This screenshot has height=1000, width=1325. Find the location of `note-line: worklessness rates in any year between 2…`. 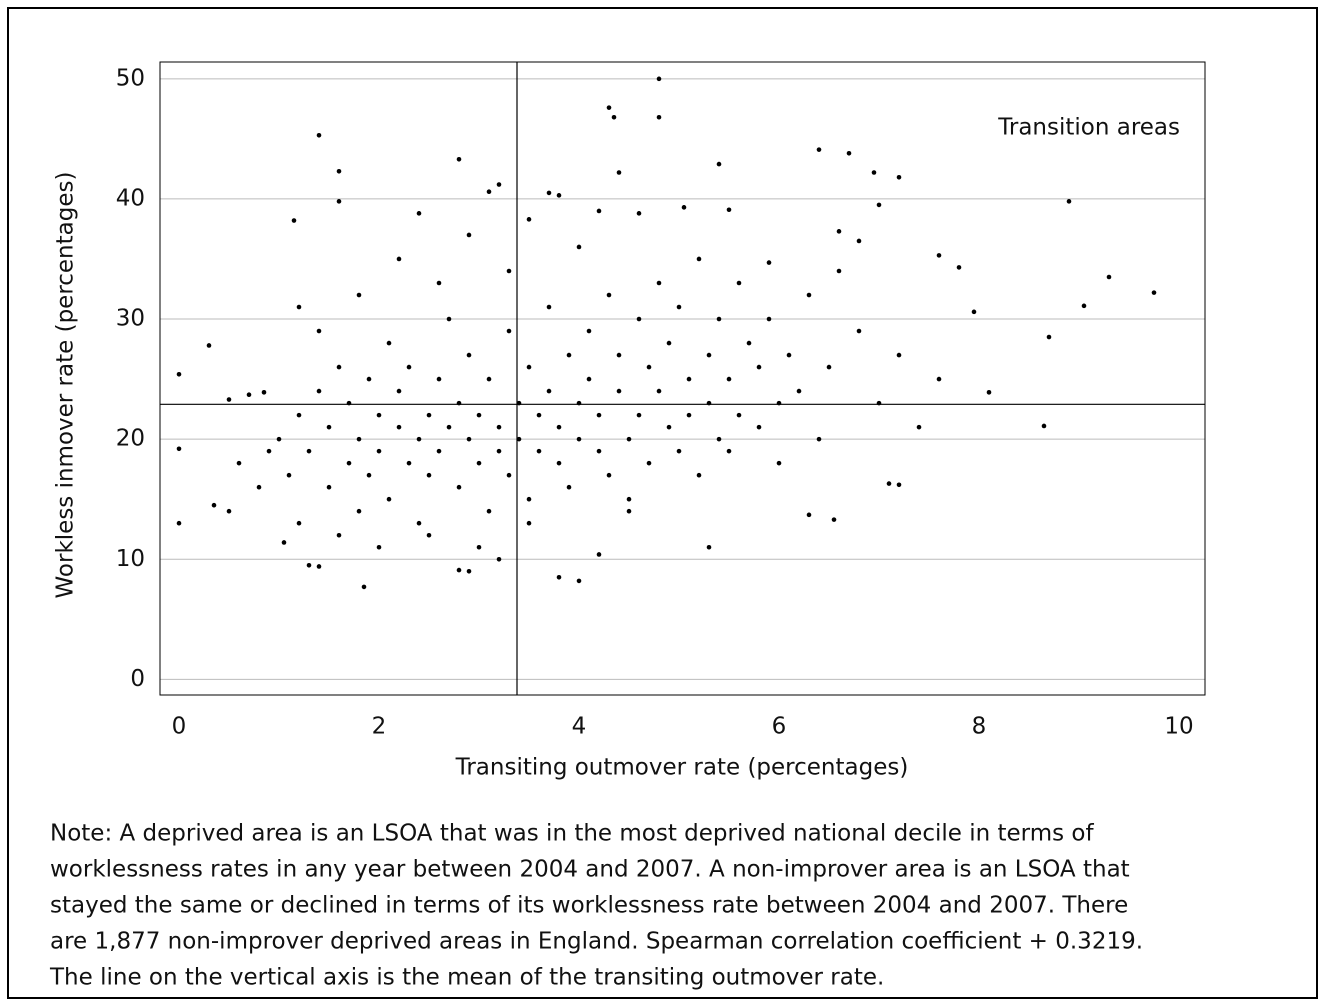

note-line: worklessness rates in any year between 2… is located at coordinates (590, 870).